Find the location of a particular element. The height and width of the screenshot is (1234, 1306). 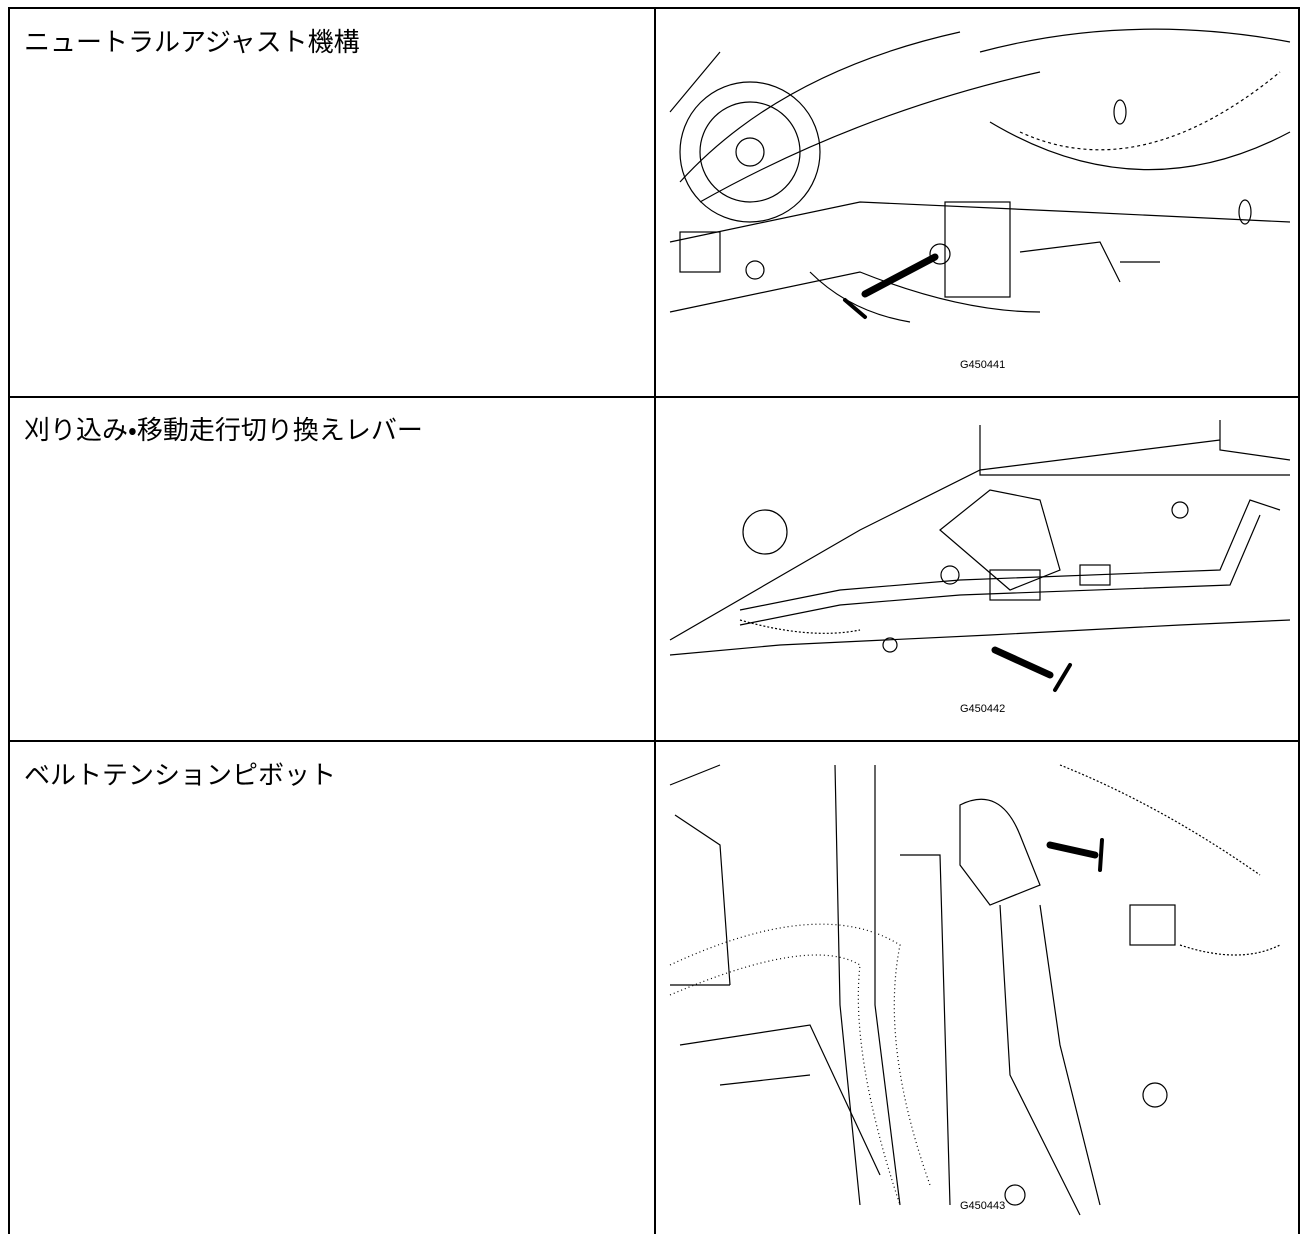

figure-code: G450443 is located at coordinates (982, 1206).